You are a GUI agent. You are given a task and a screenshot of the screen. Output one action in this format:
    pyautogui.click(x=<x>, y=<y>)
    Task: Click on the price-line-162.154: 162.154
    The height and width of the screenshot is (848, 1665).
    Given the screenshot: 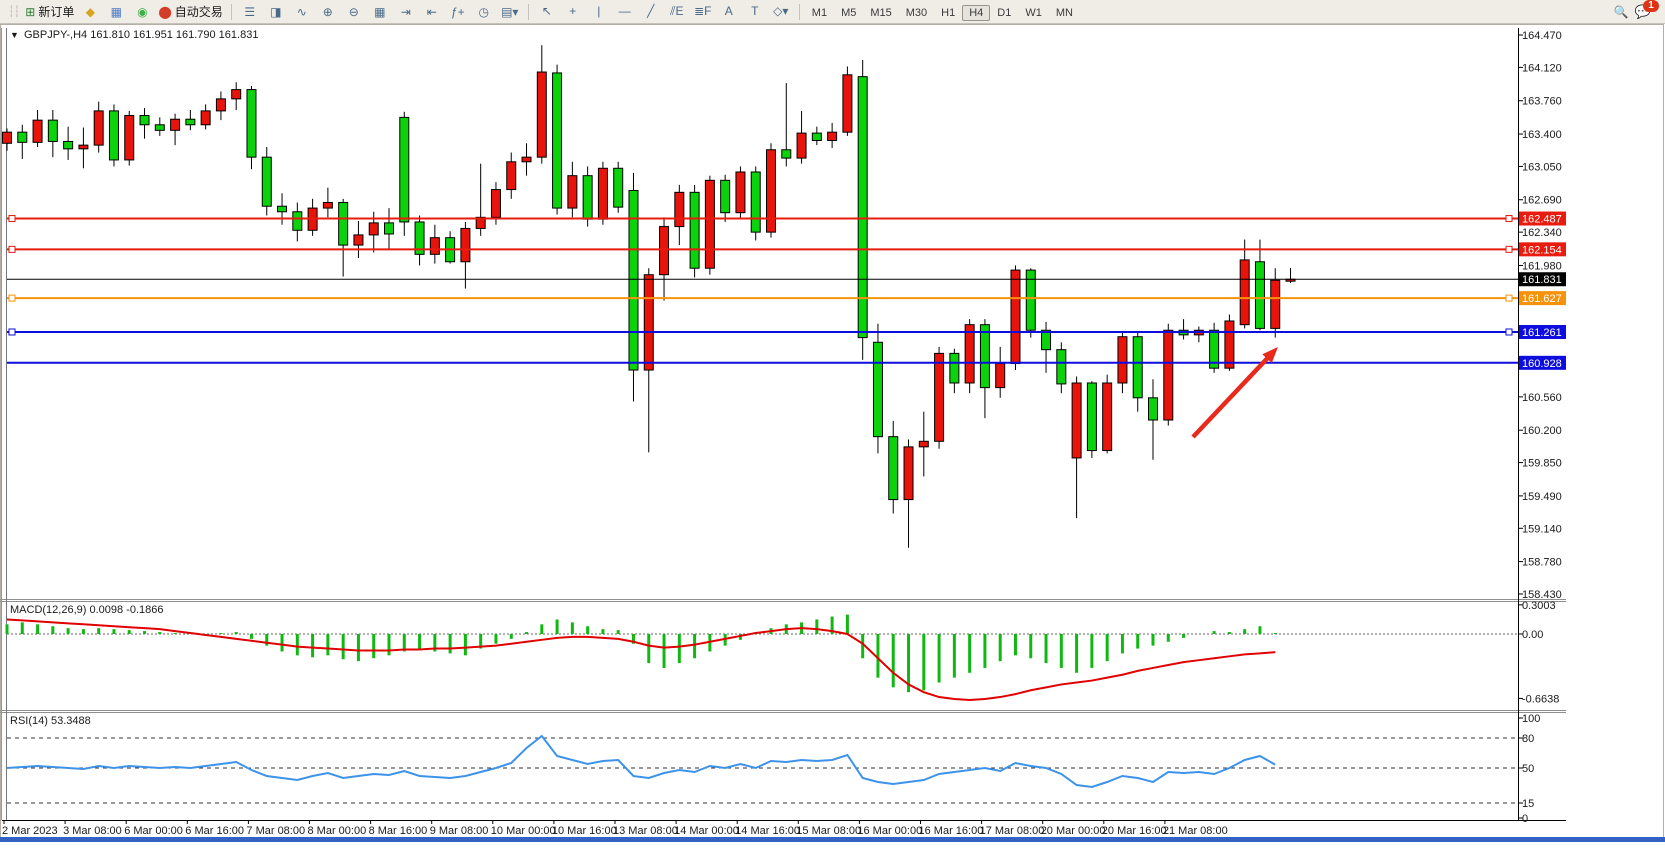 What is the action you would take?
    pyautogui.click(x=786, y=249)
    